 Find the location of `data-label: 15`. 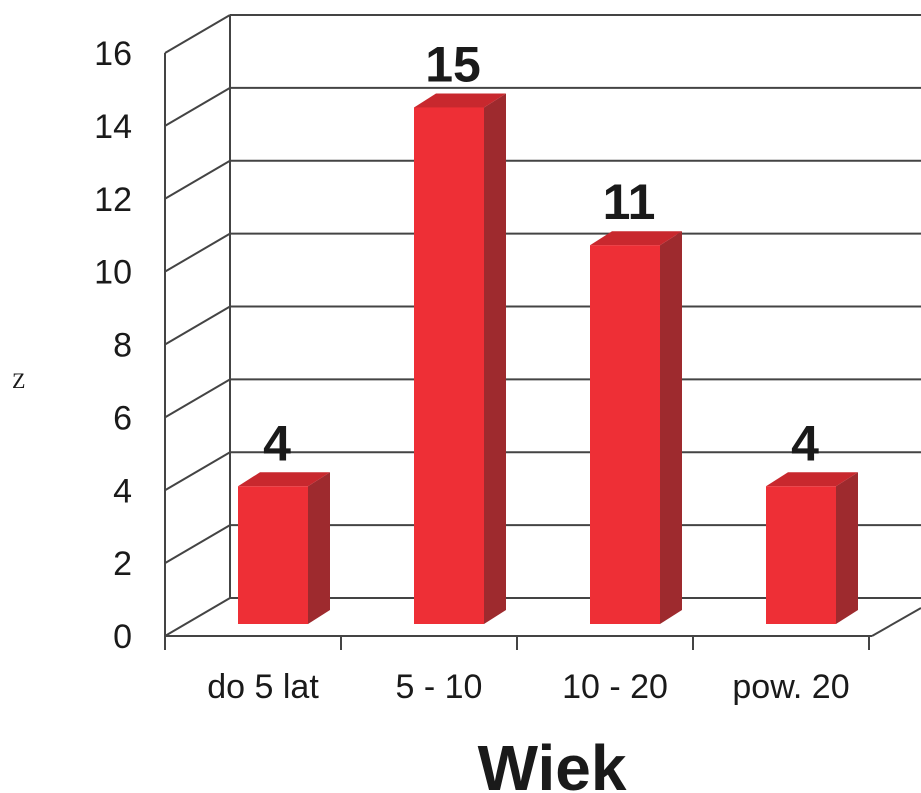

data-label: 15 is located at coordinates (453, 64).